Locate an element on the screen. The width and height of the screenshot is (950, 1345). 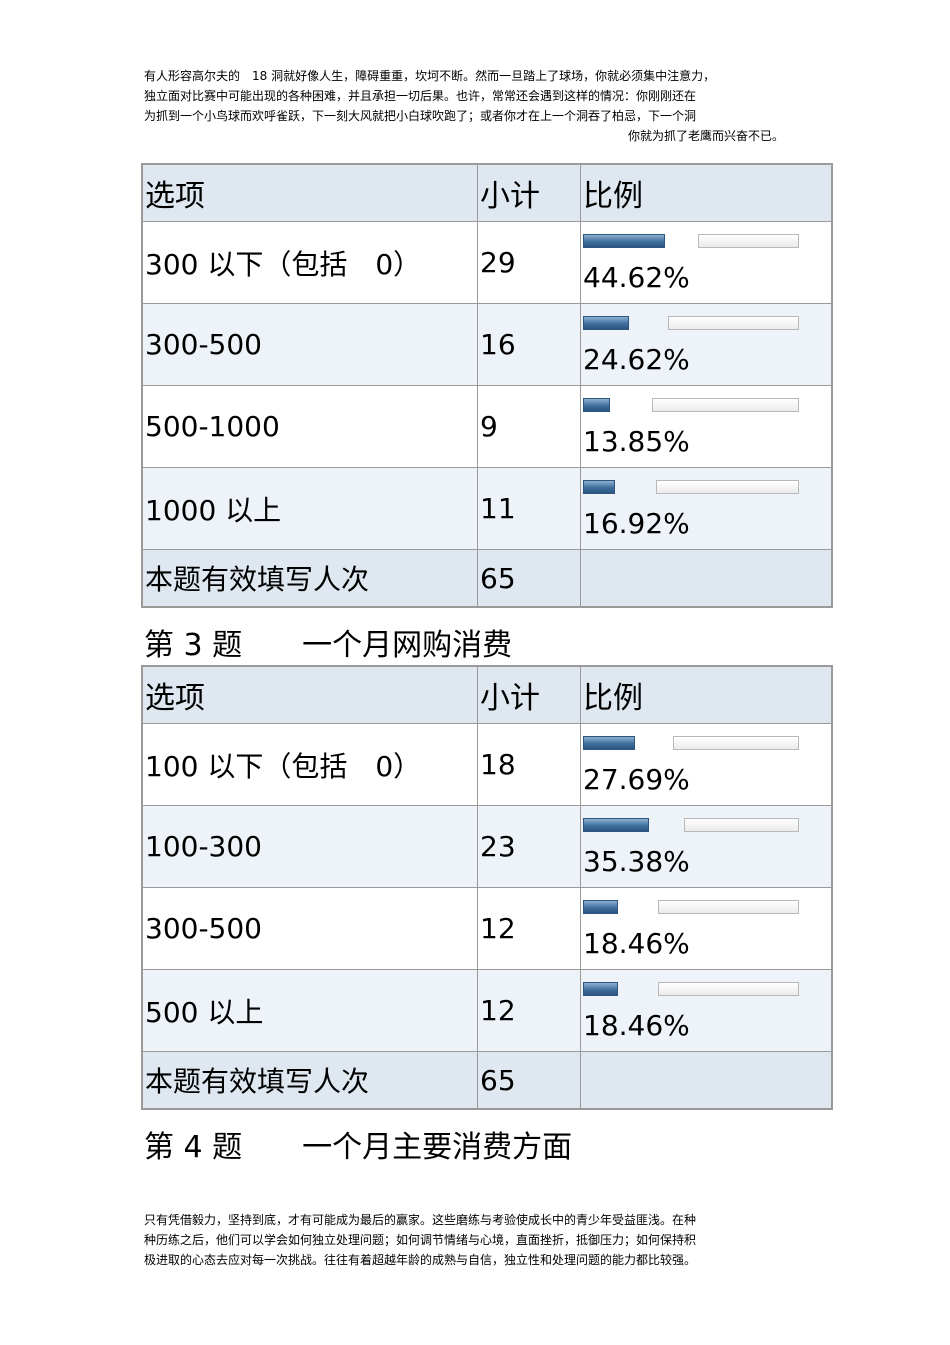
count-cell: 16 is located at coordinates (529, 344).